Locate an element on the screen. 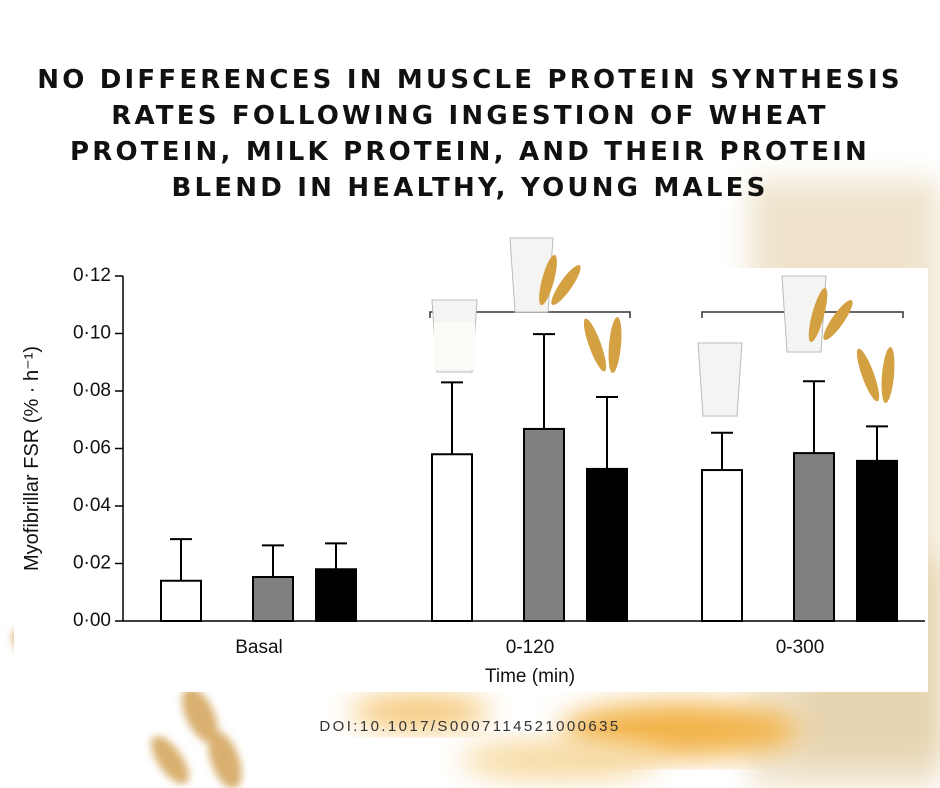 This screenshot has width=940, height=788. y-tick-label: 0·08 is located at coordinates (92, 390).